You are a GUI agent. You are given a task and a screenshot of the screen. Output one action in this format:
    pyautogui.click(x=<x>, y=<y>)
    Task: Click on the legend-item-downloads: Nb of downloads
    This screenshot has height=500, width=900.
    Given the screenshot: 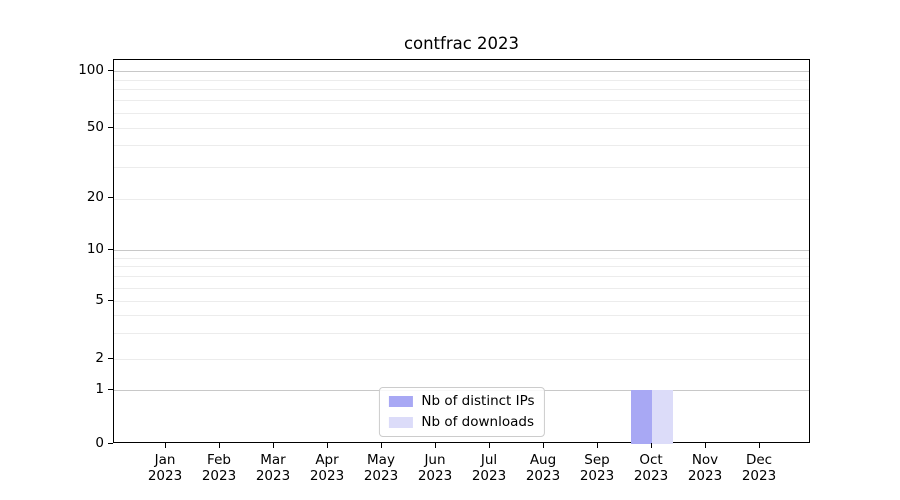 What is the action you would take?
    pyautogui.click(x=461, y=422)
    